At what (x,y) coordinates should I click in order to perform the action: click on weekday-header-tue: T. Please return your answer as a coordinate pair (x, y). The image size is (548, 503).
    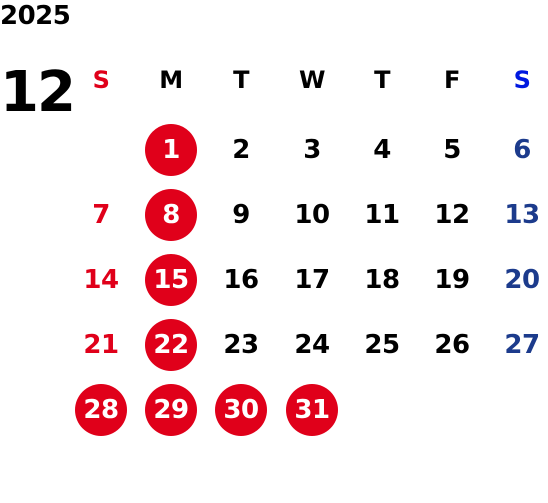
    Looking at the image, I should click on (241, 80).